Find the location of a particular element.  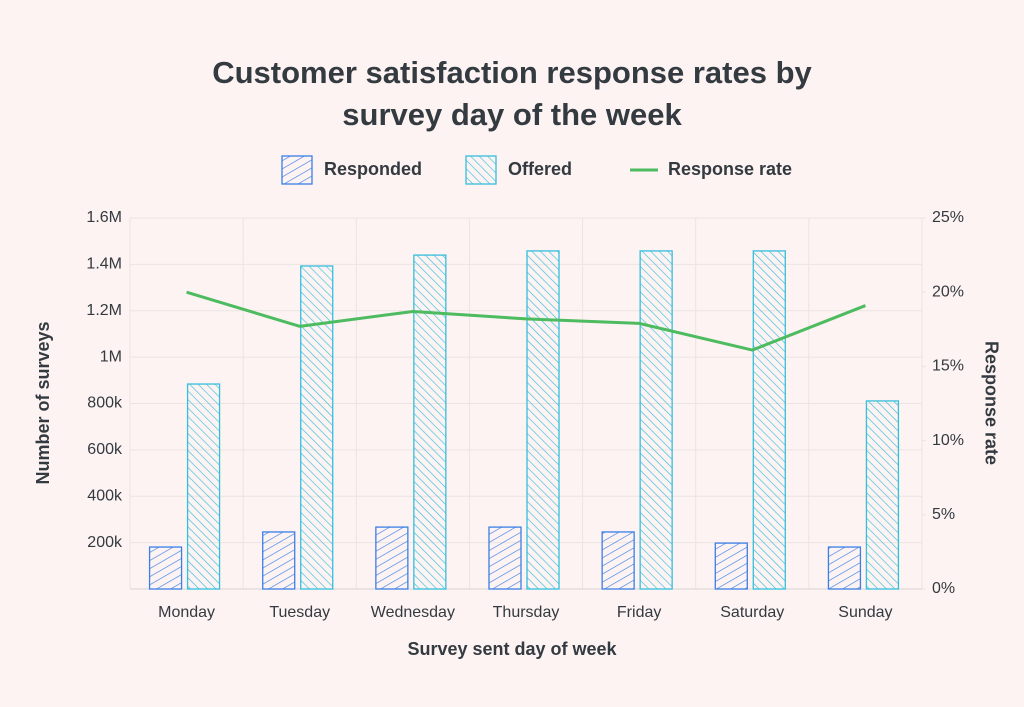

x-tick-label: Sunday is located at coordinates (865, 612).